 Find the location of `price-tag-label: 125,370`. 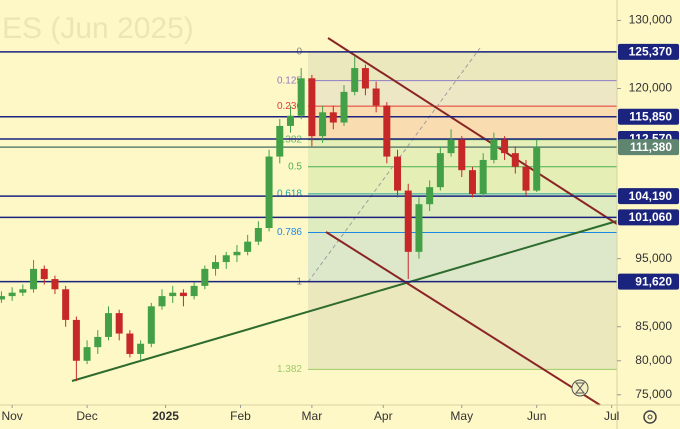

price-tag-label: 125,370 is located at coordinates (651, 52).